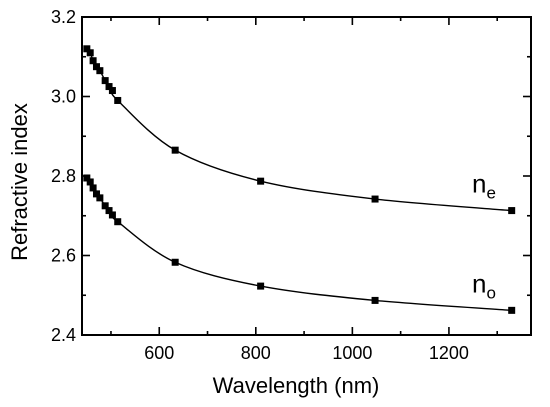  Describe the element at coordinates (19, 182) in the screenshot. I see `y-axis-title: Refractive index` at that location.